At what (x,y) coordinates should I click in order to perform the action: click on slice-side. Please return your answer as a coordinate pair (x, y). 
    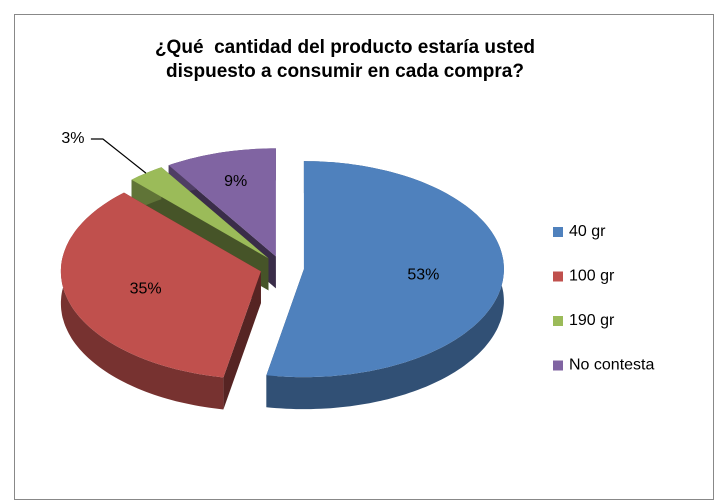
    Looking at the image, I should click on (142, 301).